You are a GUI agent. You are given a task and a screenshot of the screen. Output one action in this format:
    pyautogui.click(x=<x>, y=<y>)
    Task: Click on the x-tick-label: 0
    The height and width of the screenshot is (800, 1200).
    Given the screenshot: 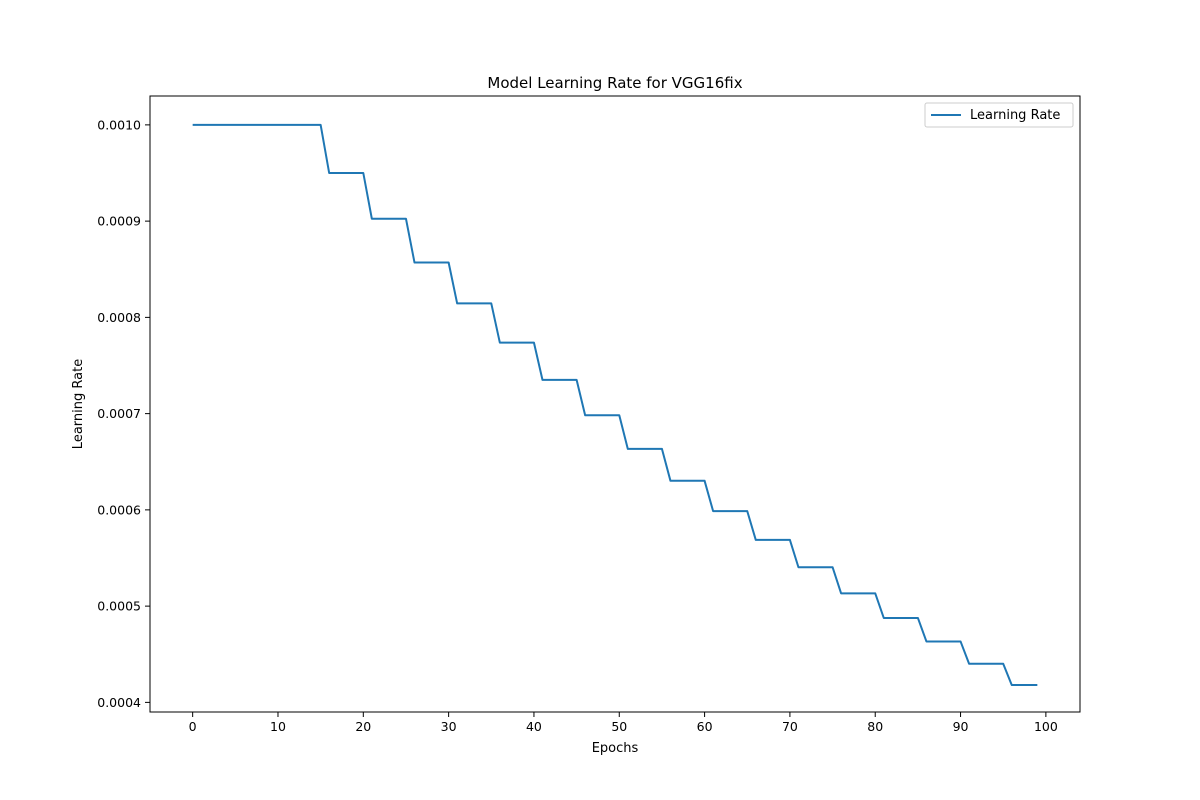 What is the action you would take?
    pyautogui.click(x=193, y=726)
    